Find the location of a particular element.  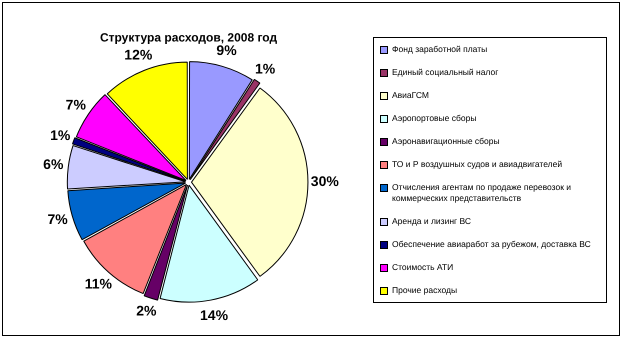

data-label: 9% is located at coordinates (227, 50).